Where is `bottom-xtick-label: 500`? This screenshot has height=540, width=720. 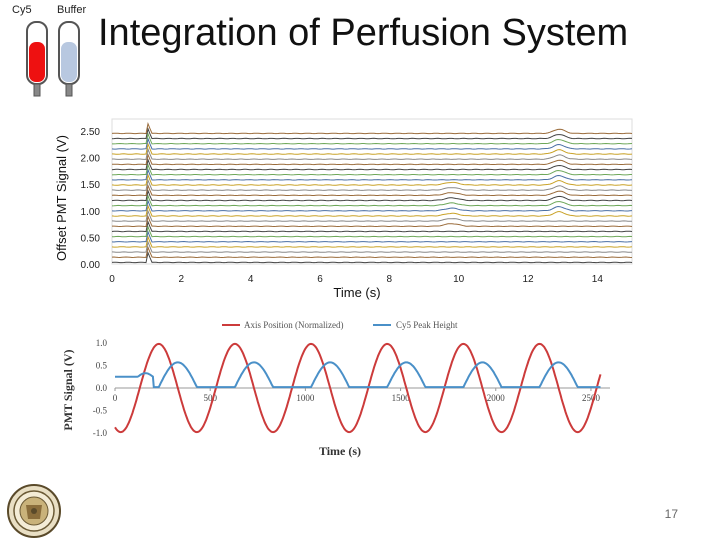
bottom-xtick-label: 500 is located at coordinates (210, 398).